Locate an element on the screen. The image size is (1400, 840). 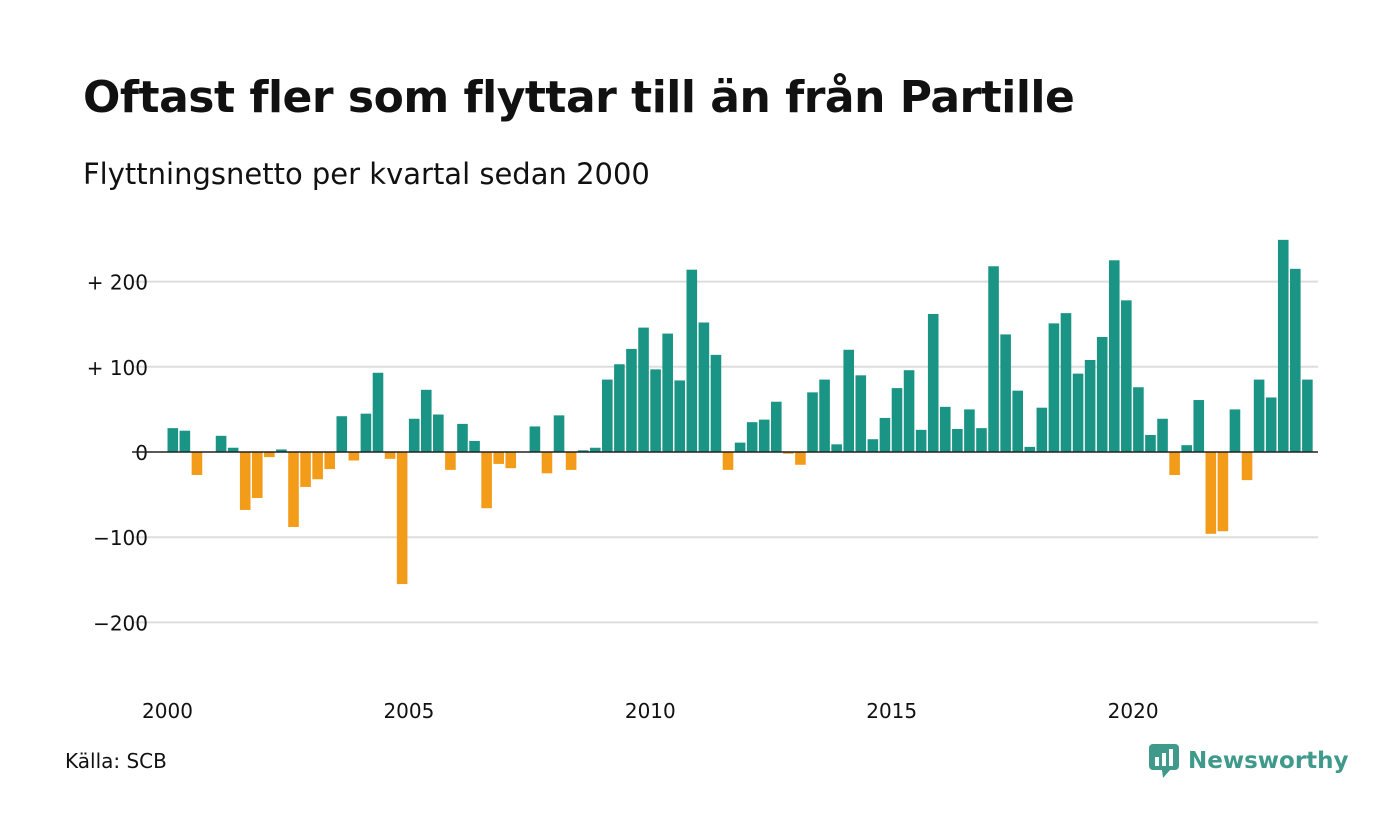
x-tick-label: 2010 is located at coordinates (650, 711).